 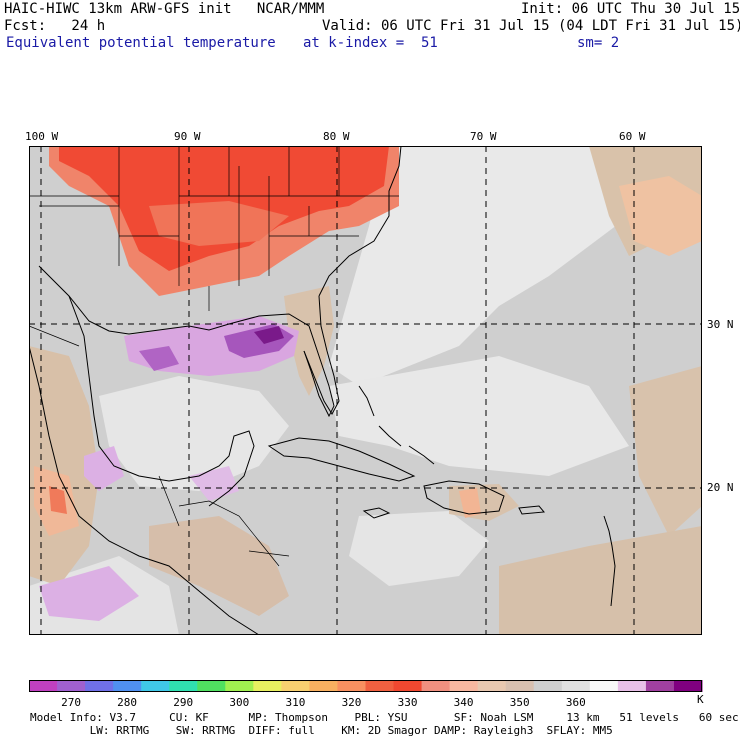 What do you see at coordinates (470, 503) in the screenshot?
I see `peach-hispaniola` at bounding box center [470, 503].